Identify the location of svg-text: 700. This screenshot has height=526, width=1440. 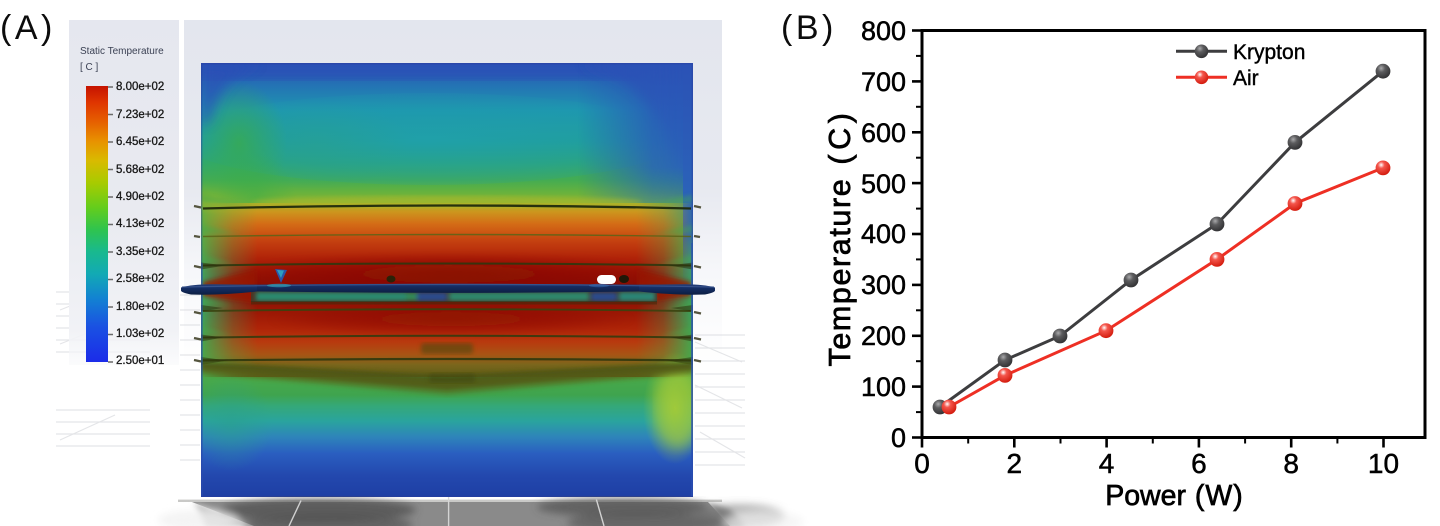
(883, 82).